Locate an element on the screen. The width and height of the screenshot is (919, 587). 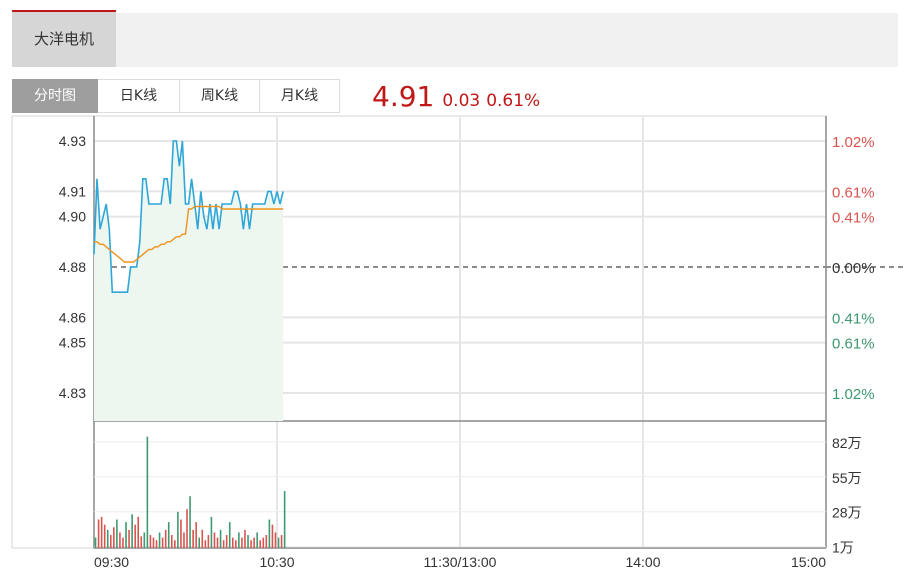
volume-tick-label: 55万 is located at coordinates (847, 478).